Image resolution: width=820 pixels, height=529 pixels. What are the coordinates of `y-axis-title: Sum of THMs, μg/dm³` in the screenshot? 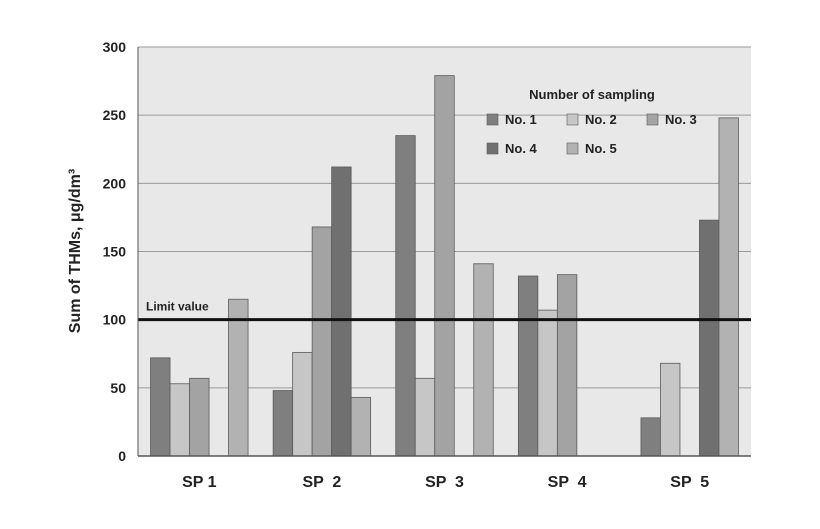 It's located at (75, 251).